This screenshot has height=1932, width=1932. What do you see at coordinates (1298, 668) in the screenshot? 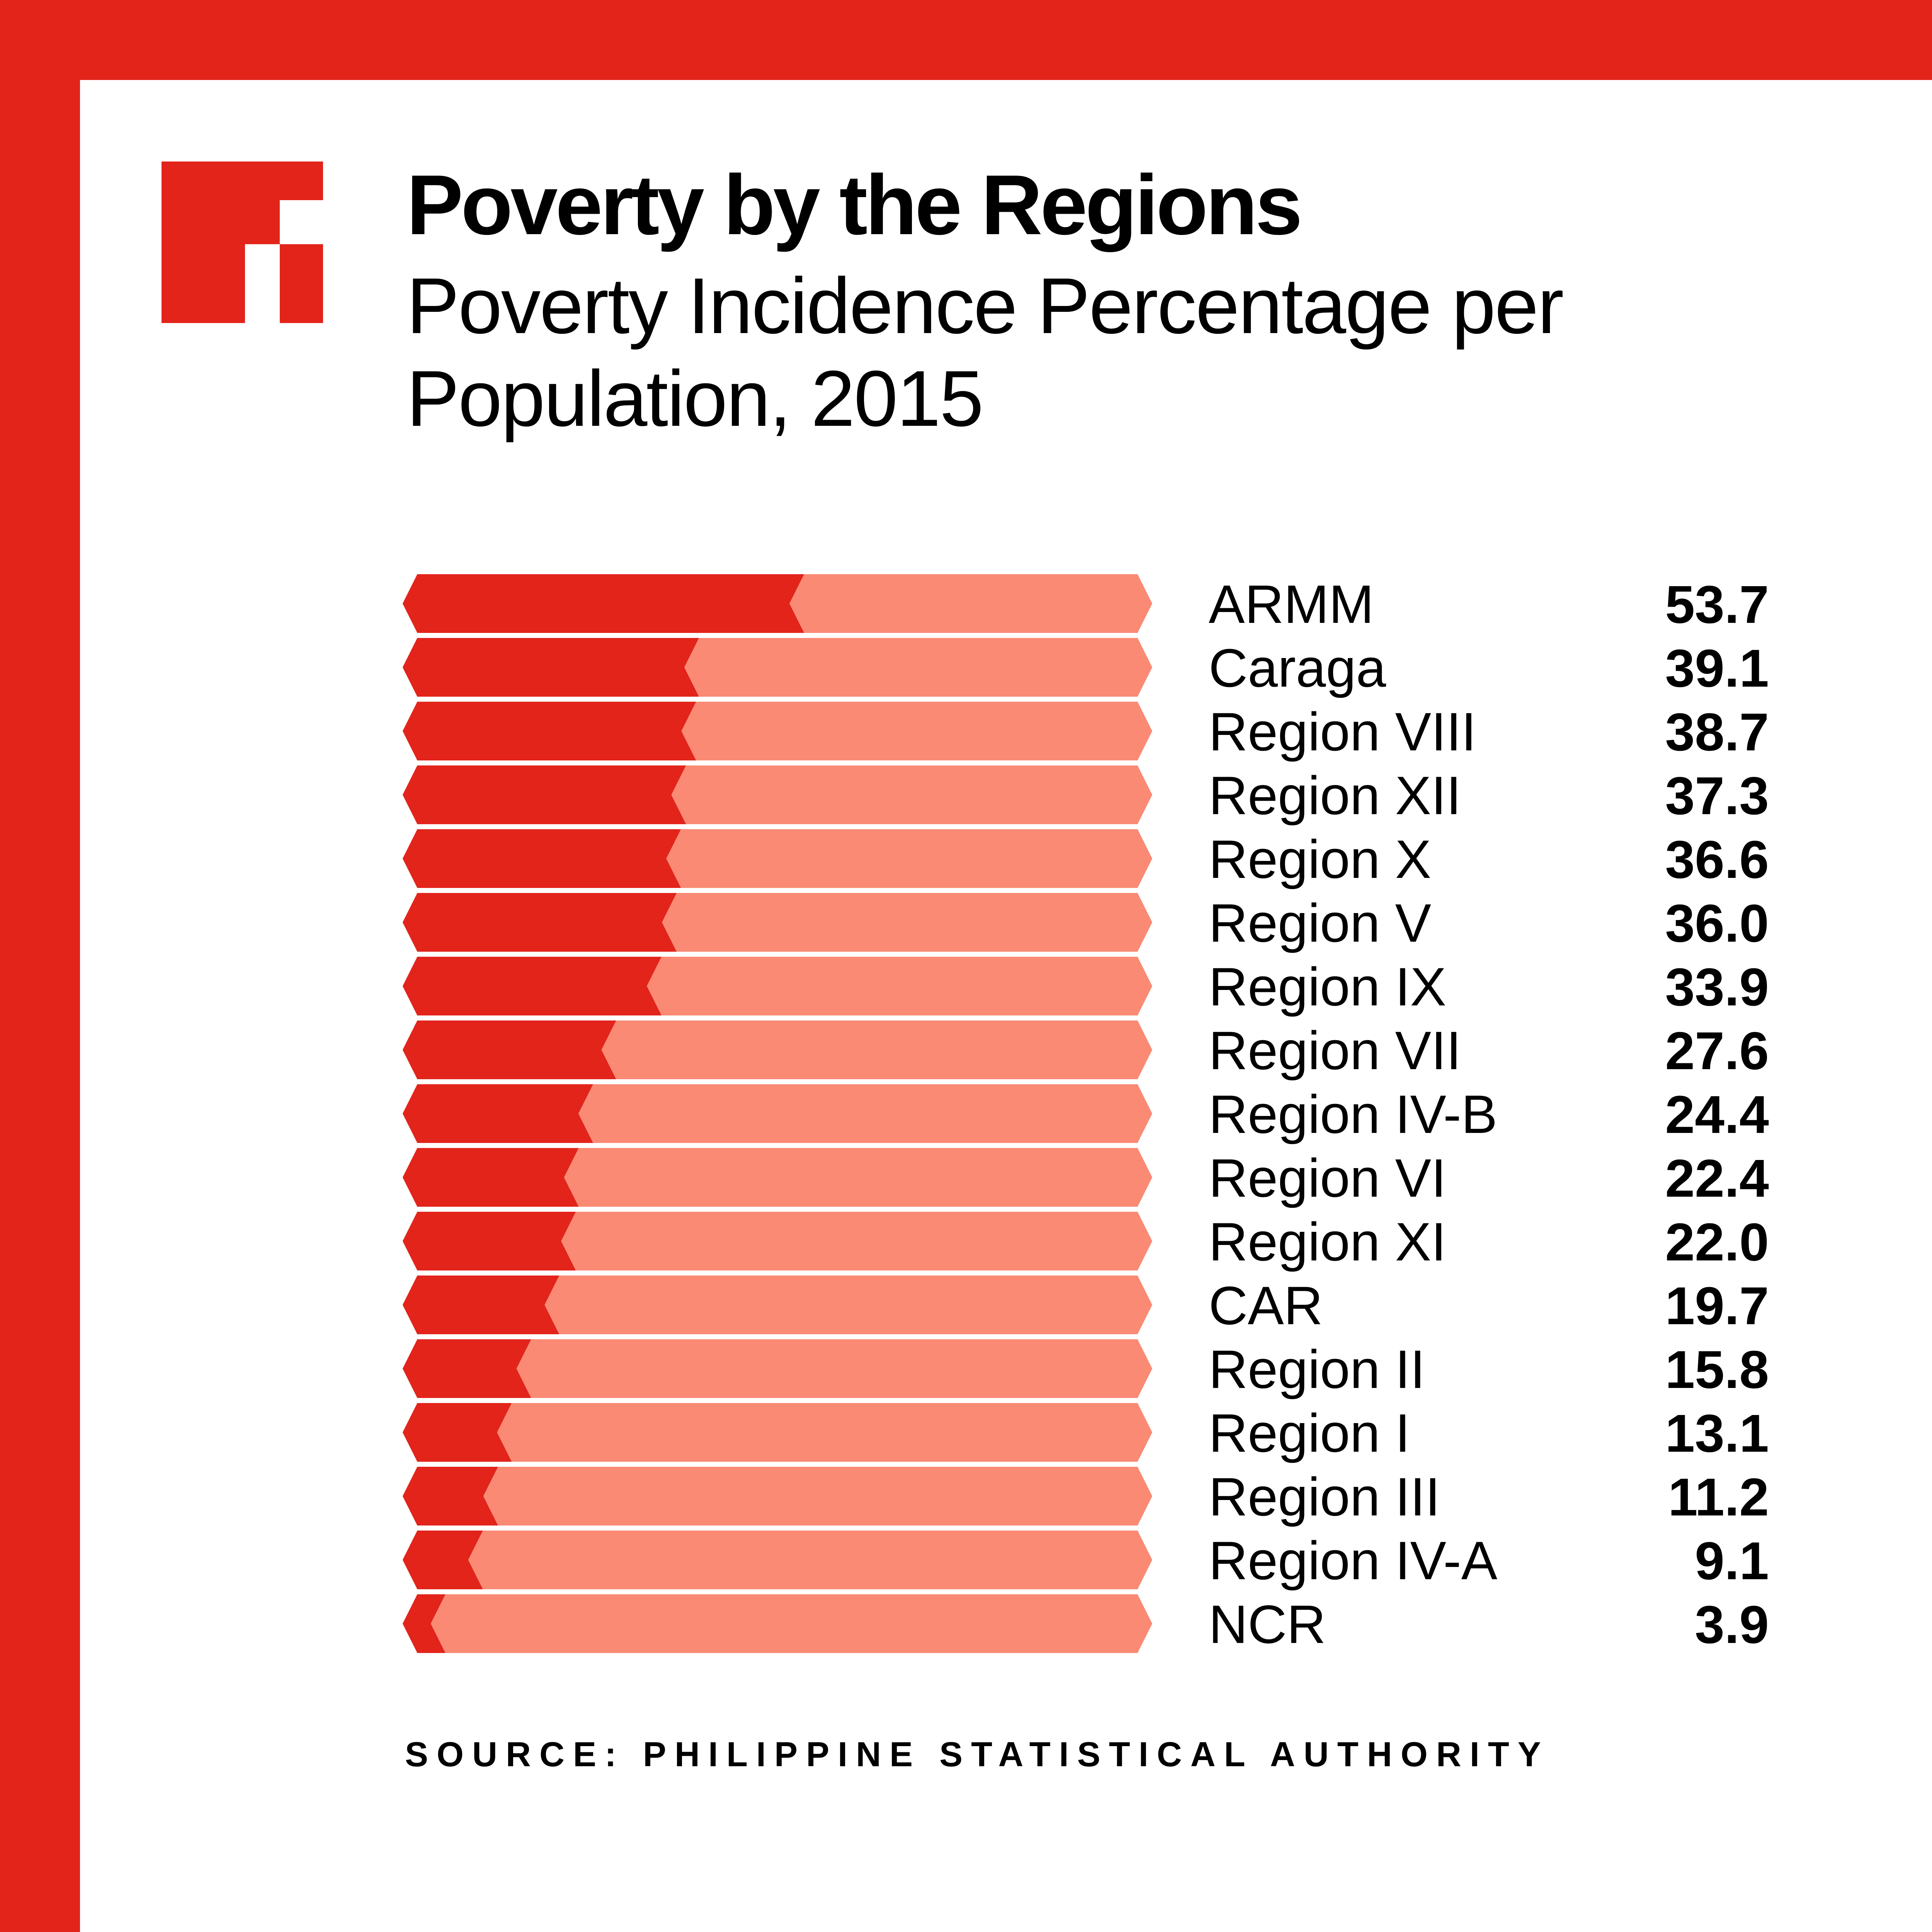
I see `category-label: Caraga` at bounding box center [1298, 668].